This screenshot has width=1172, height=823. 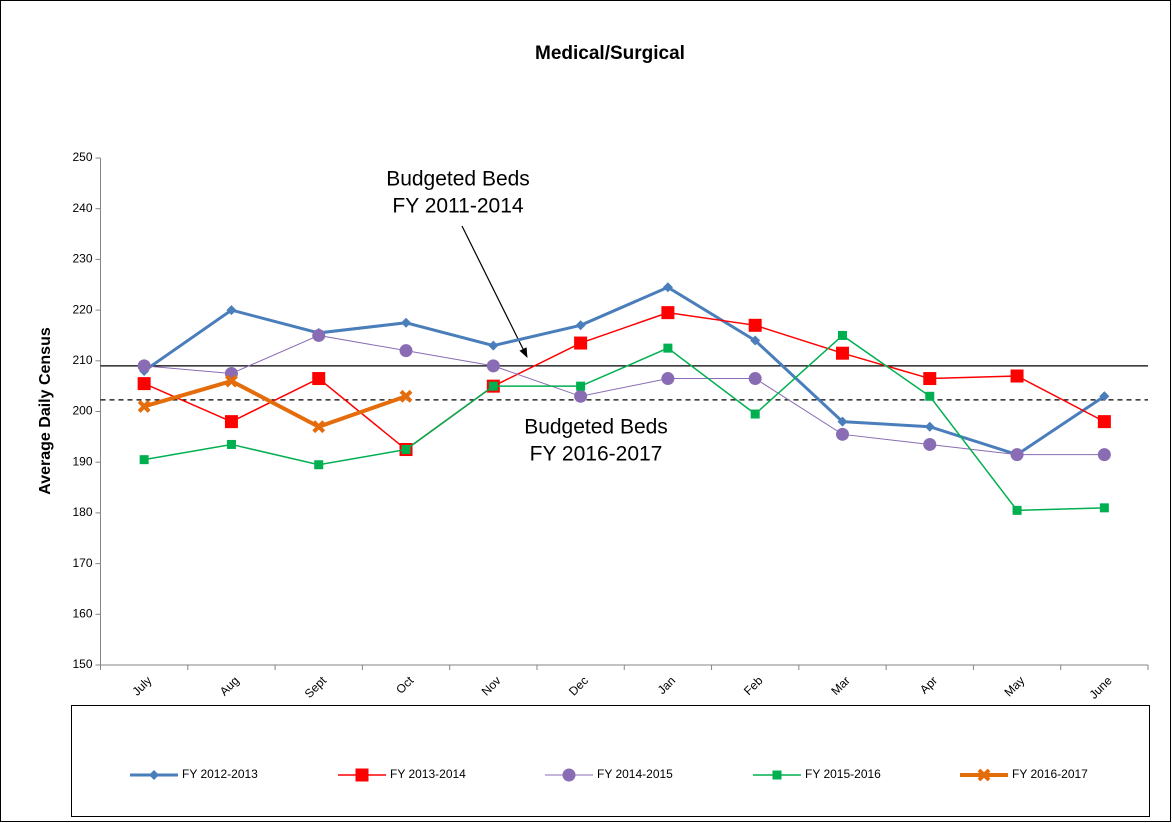 What do you see at coordinates (428, 774) in the screenshot?
I see `legend-label: FY 2013-2014` at bounding box center [428, 774].